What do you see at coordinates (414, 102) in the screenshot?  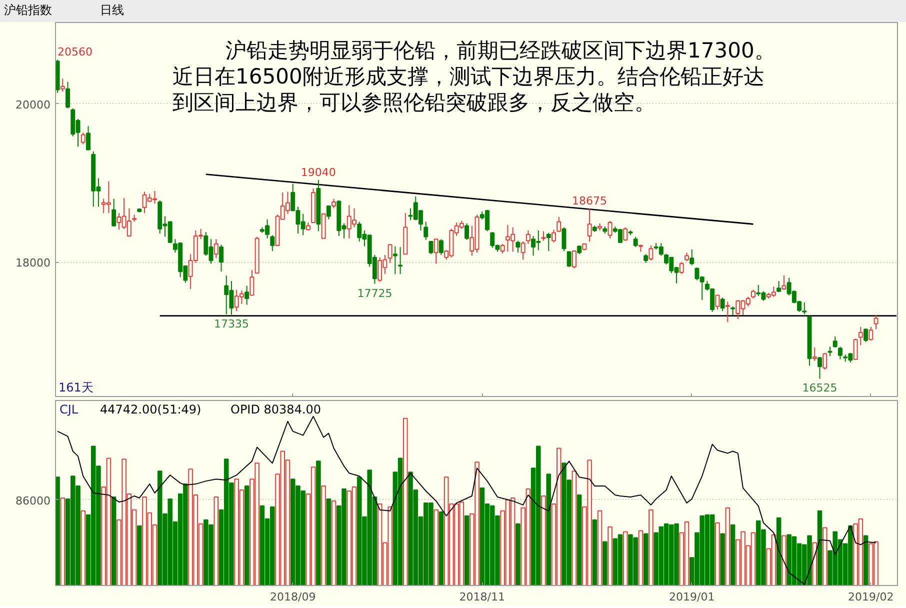 I see `annotation: 到区间上边界，可以参照伦铅突破跟多，反之做空。` at bounding box center [414, 102].